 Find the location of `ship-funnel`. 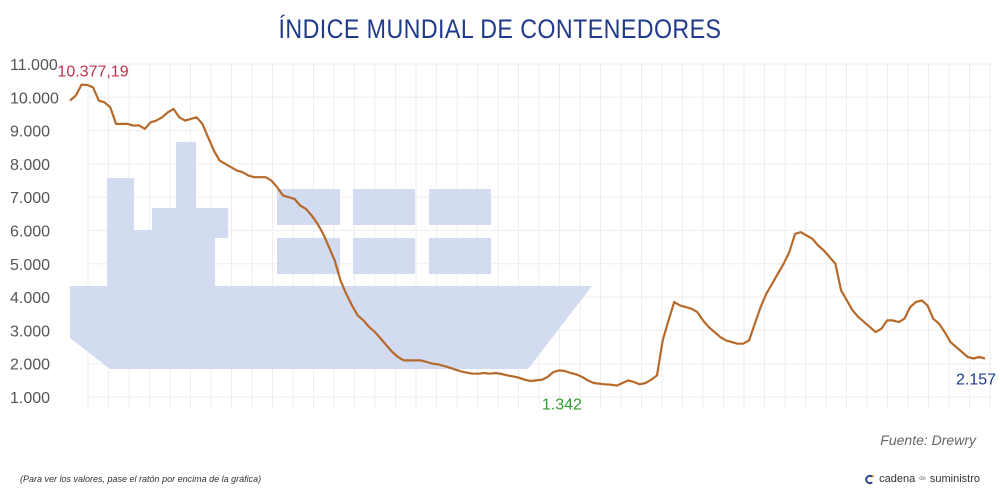

ship-funnel is located at coordinates (186, 177).